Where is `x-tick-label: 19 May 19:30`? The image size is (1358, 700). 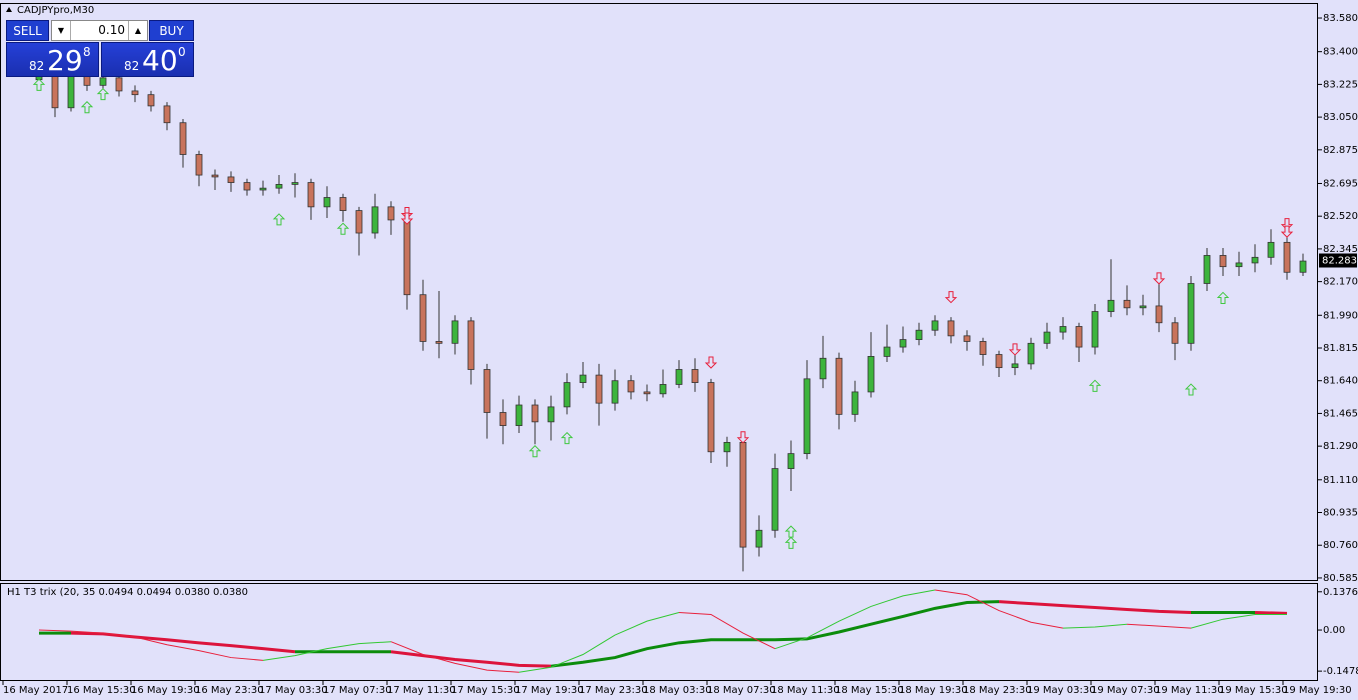
x-tick-label: 19 May 19:30 is located at coordinates (1317, 690).